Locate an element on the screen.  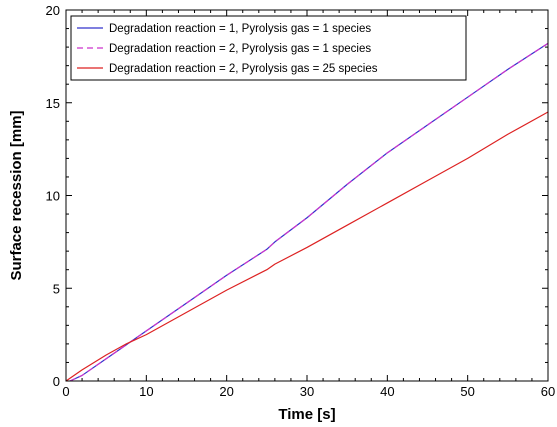
x-tick-label: 50 is located at coordinates (467, 391).